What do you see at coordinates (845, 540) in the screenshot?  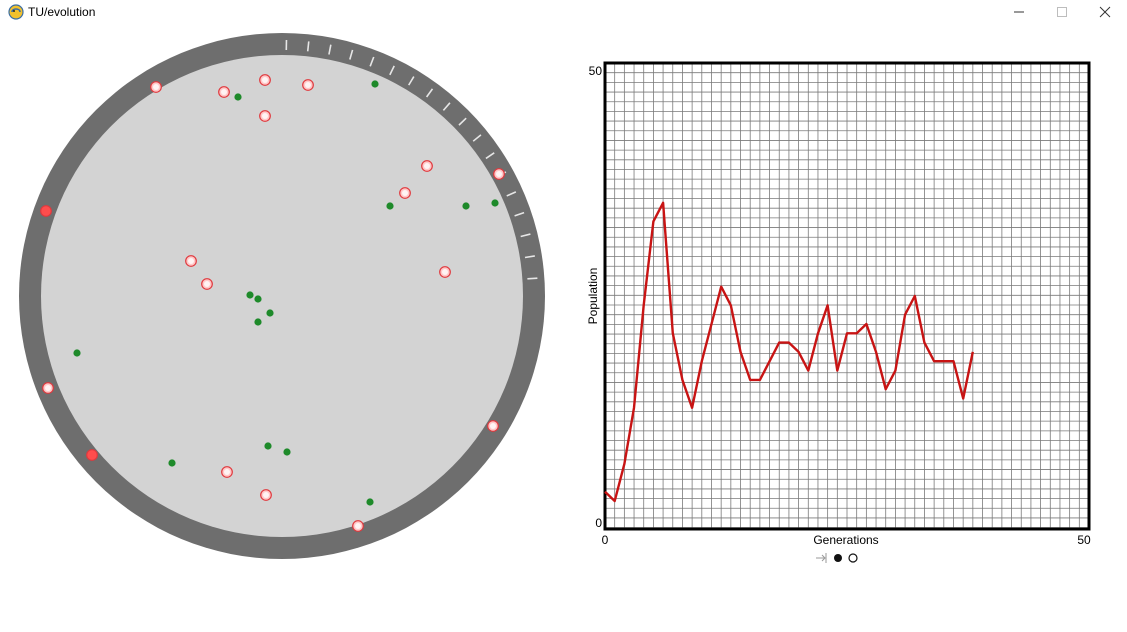 I see `x-axis-label: Generations` at bounding box center [845, 540].